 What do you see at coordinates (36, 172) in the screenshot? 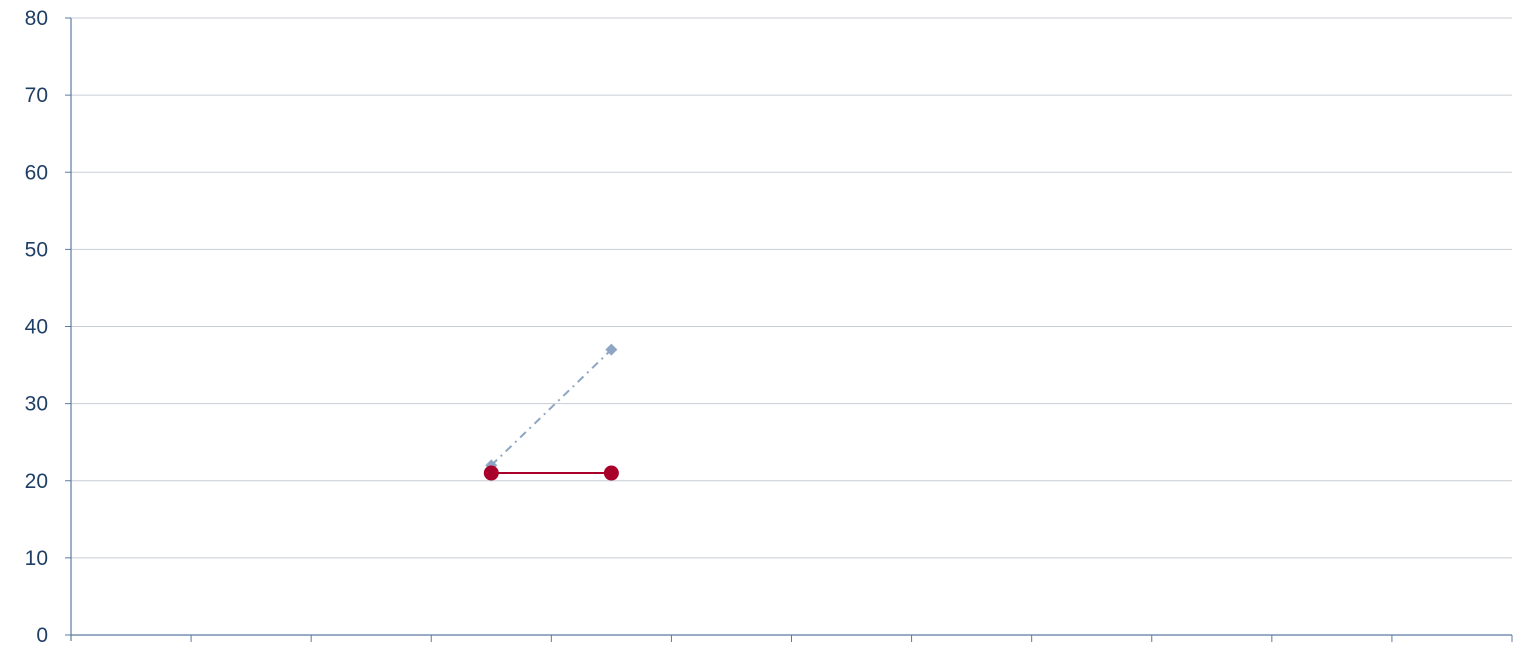
I see `y-tick-label: 60` at bounding box center [36, 172].